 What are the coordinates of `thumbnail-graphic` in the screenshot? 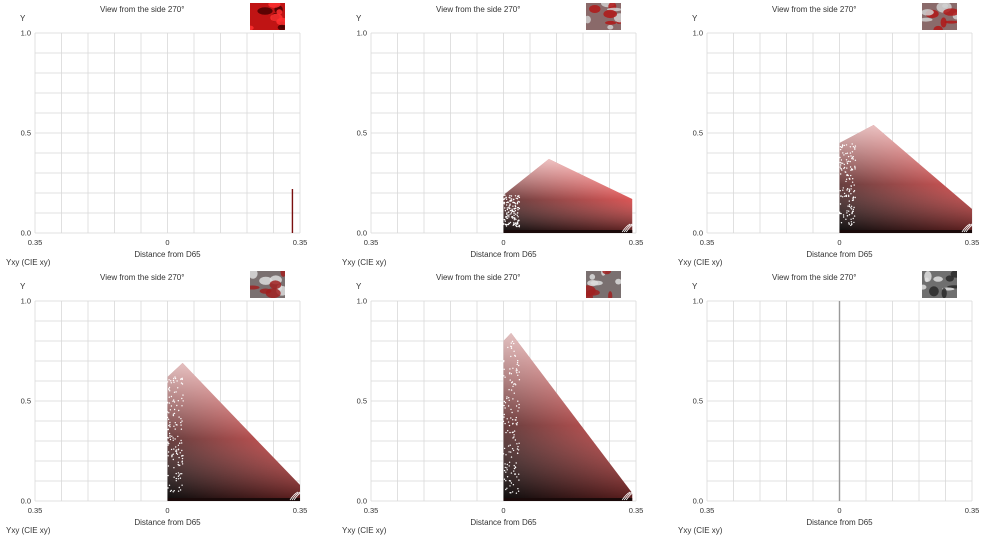 It's located at (603, 16).